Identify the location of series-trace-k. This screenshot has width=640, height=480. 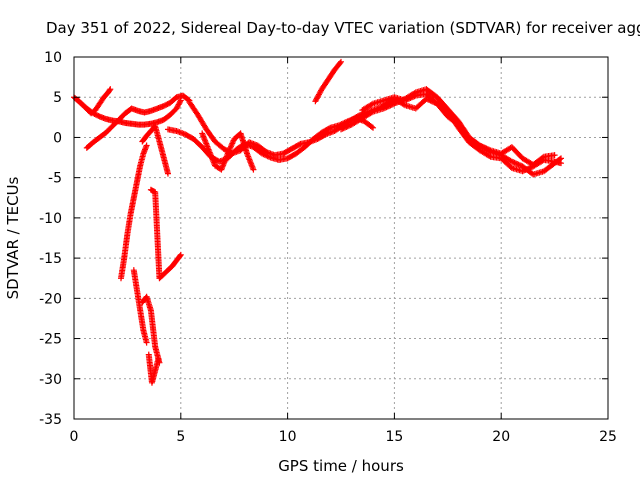
(292, 128).